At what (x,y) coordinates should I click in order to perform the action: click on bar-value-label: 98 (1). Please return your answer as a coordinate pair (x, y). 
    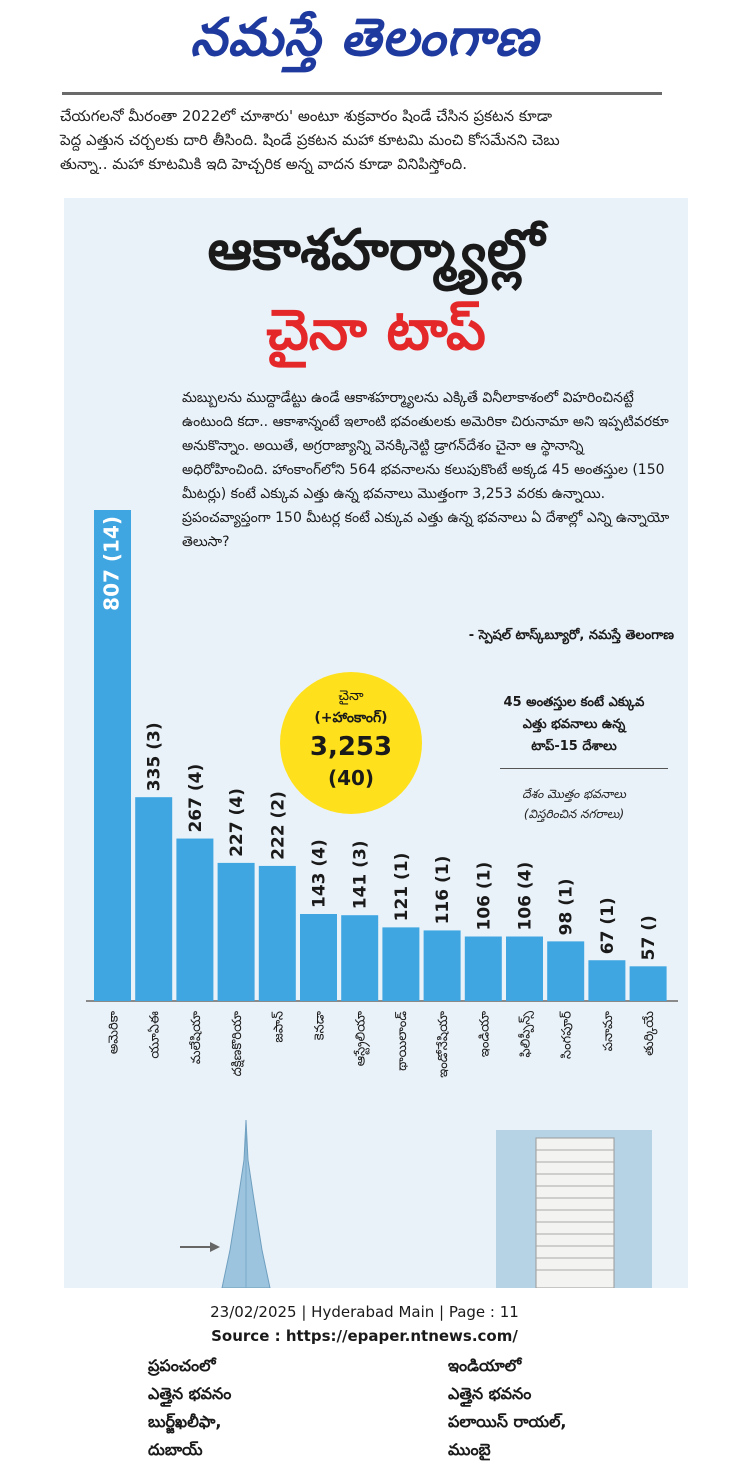
    Looking at the image, I should click on (567, 906).